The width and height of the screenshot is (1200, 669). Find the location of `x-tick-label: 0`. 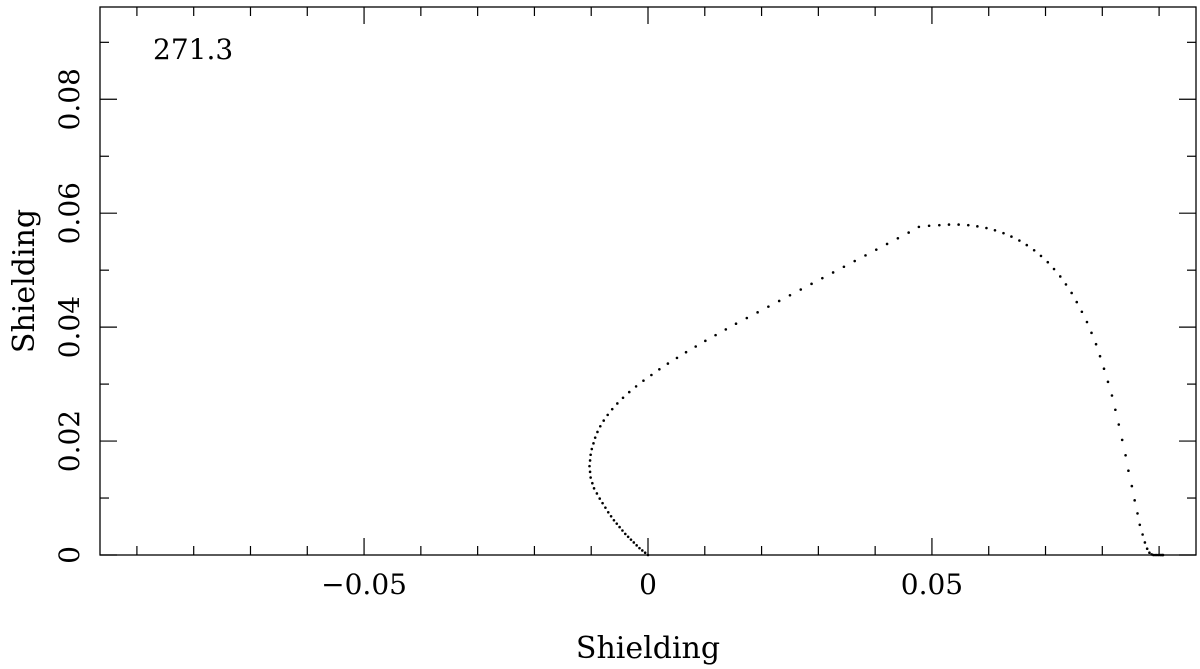

x-tick-label: 0 is located at coordinates (648, 584).